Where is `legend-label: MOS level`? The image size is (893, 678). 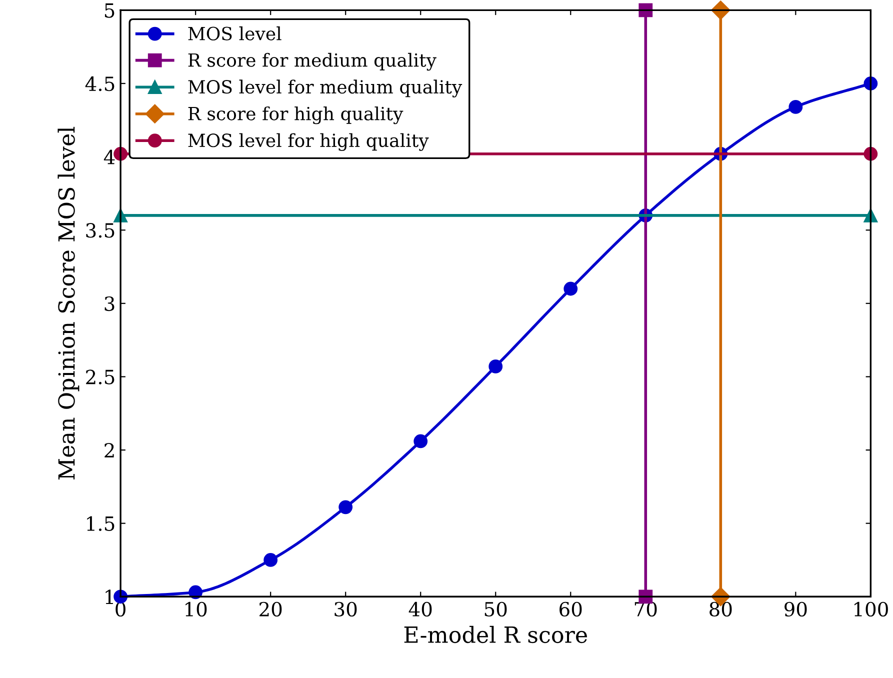 legend-label: MOS level is located at coordinates (235, 33).